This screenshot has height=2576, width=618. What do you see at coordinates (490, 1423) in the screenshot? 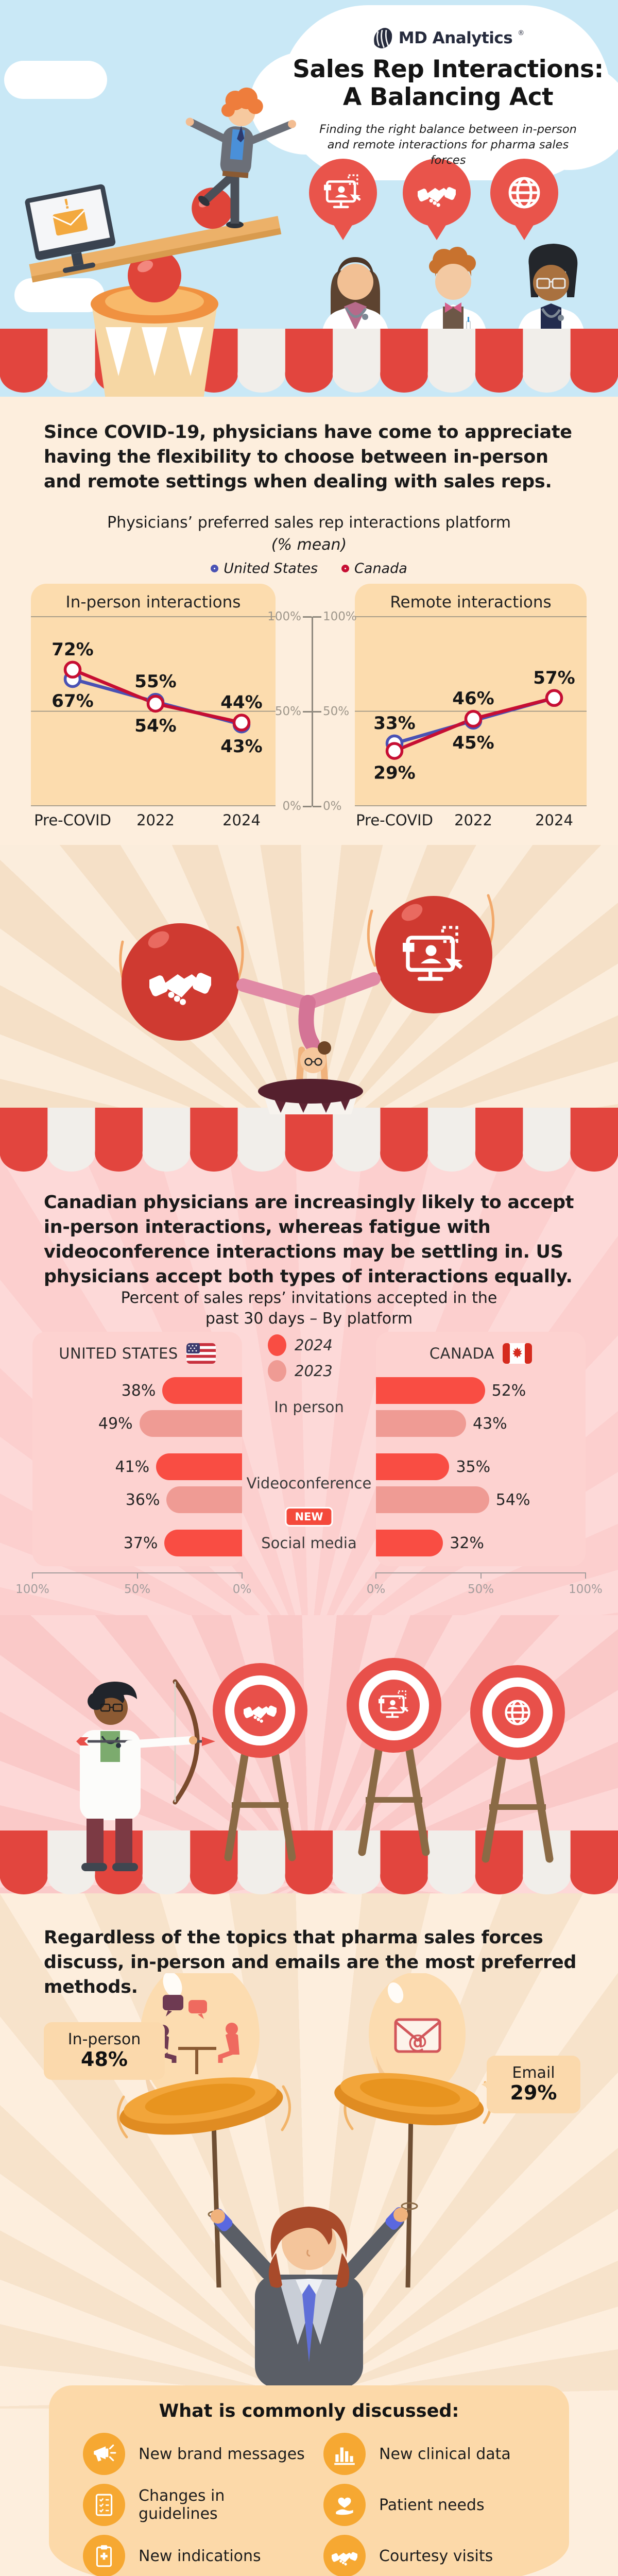
I see `bar-value-label: 43%` at bounding box center [490, 1423].